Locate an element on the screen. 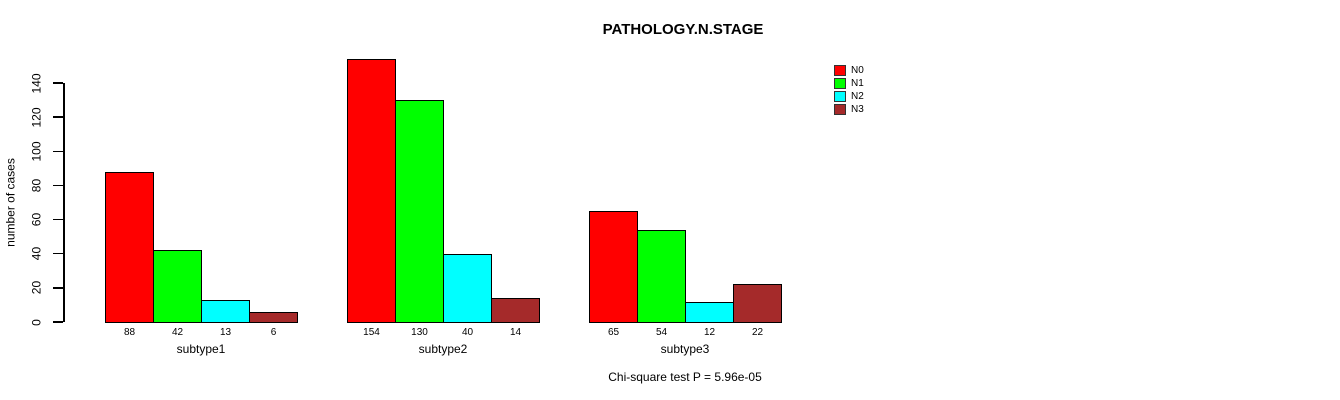  bar-value-label: 6 is located at coordinates (273, 332).